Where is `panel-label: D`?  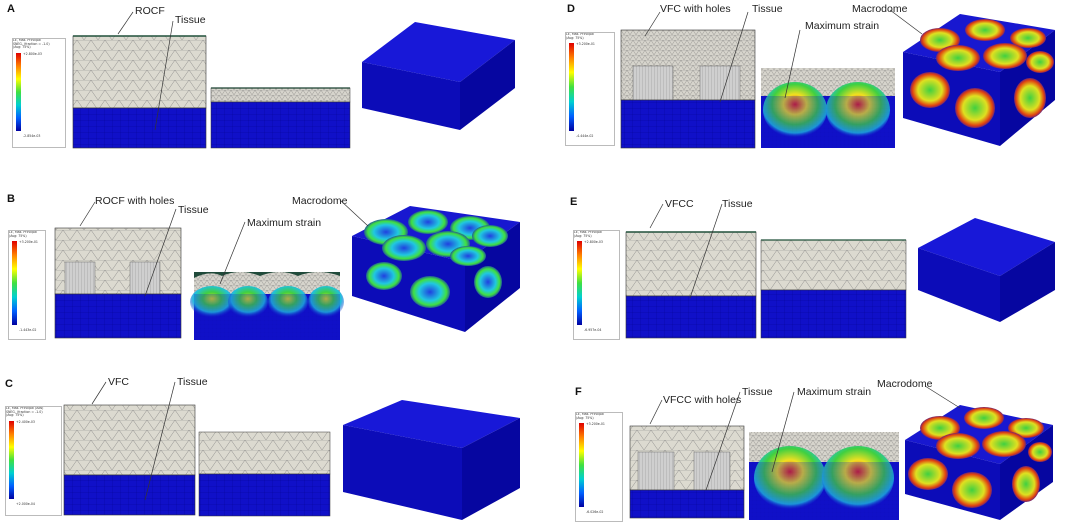 panel-label: D is located at coordinates (571, 9).